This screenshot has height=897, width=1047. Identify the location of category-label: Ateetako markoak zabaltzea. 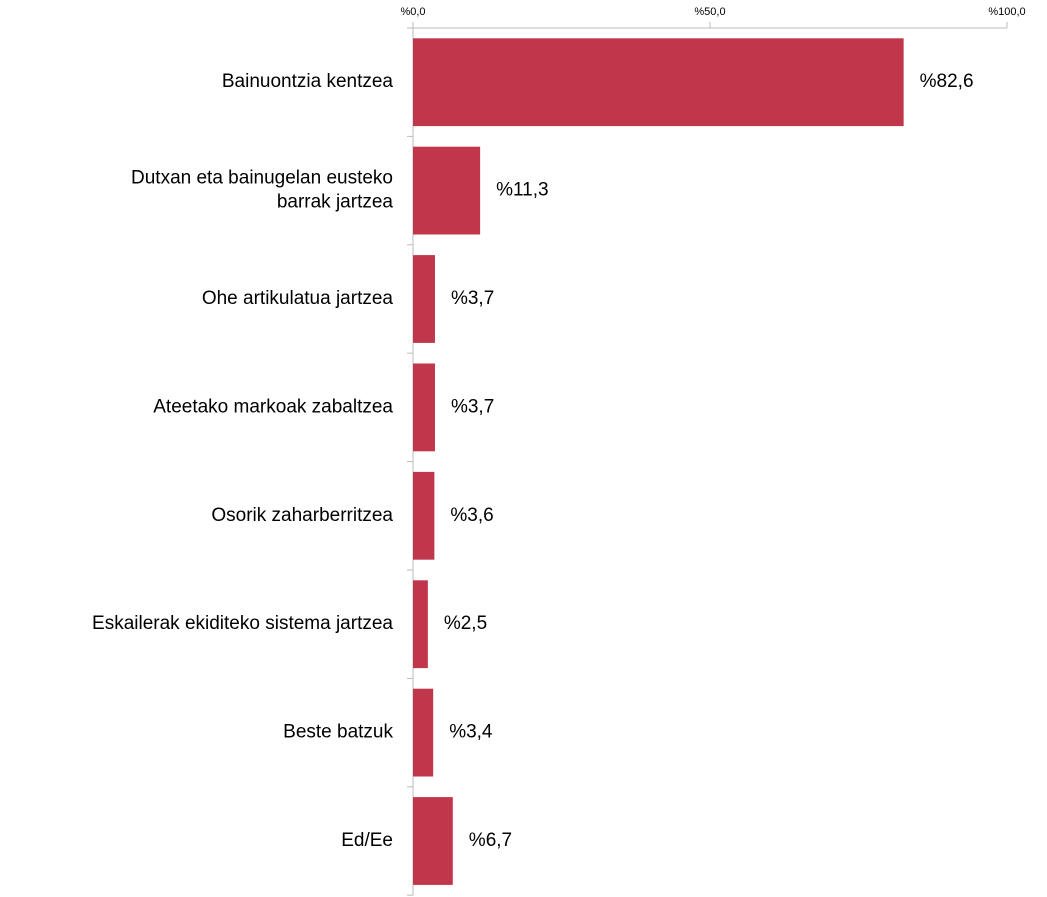
(273, 406).